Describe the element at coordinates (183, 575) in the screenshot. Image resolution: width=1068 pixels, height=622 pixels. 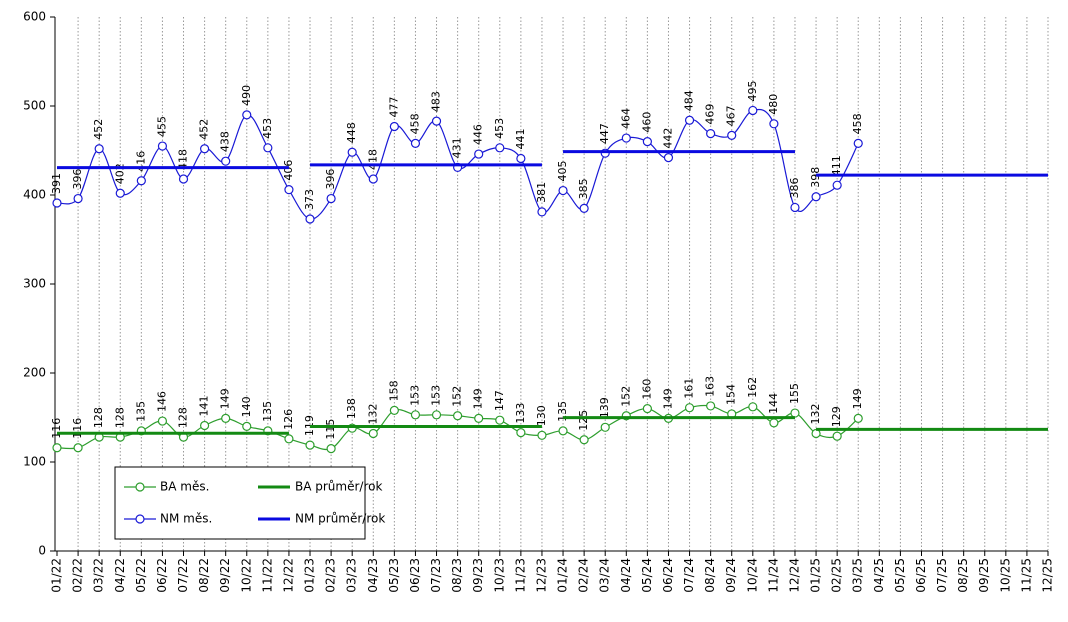
I see `x-tick-label: 07/22` at that location.